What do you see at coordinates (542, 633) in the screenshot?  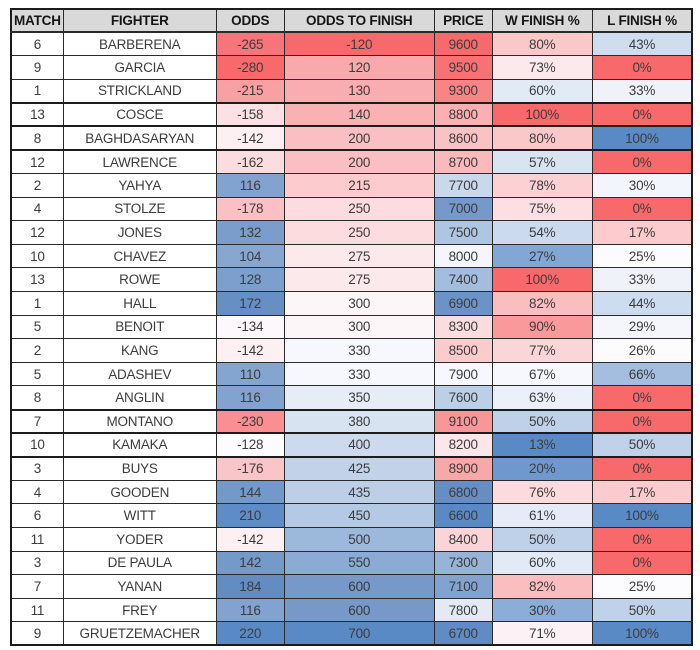 I see `w-finish-cell: 71%` at bounding box center [542, 633].